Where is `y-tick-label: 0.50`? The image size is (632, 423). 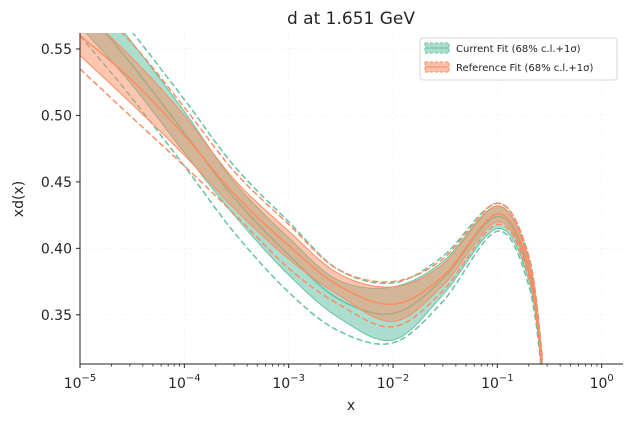 y-tick-label: 0.50 is located at coordinates (56, 116).